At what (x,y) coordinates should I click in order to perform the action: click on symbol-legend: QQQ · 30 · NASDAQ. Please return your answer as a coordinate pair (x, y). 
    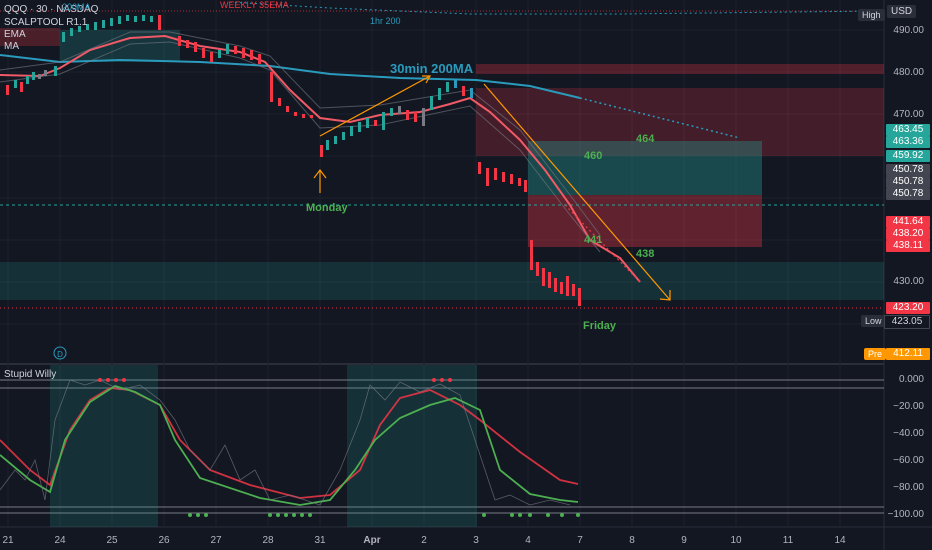
    Looking at the image, I should click on (51, 9).